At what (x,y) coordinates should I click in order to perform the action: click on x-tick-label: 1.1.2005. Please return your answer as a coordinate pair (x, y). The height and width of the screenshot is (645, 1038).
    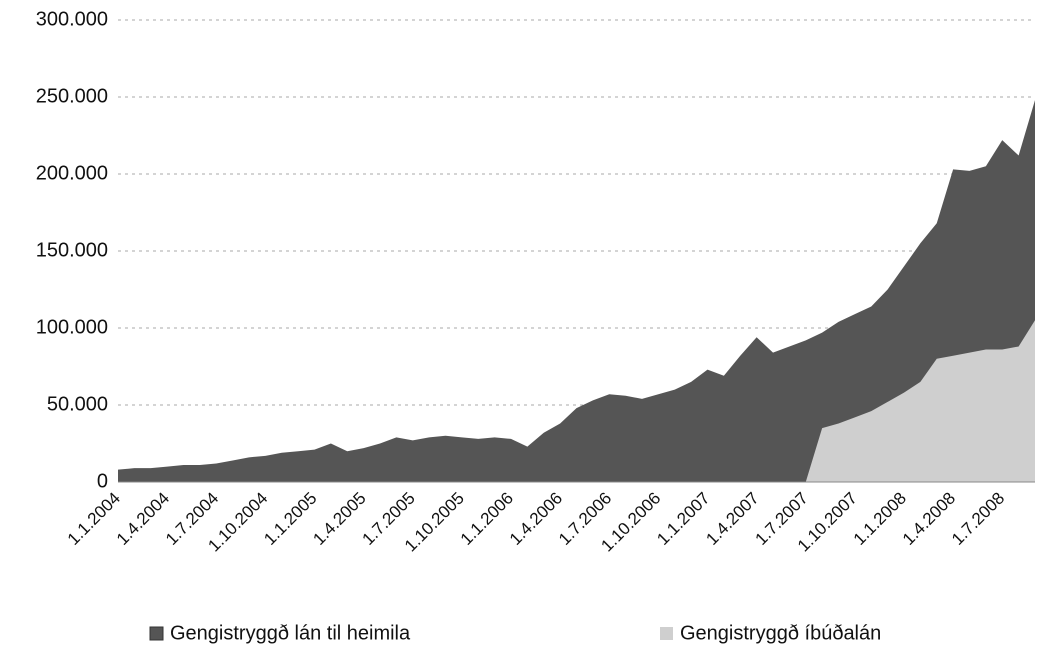
    Looking at the image, I should click on (290, 519).